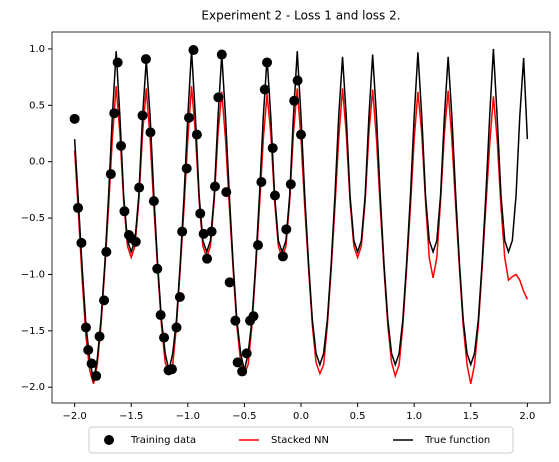  I want to click on legend-label: Stacked NN, so click(300, 440).